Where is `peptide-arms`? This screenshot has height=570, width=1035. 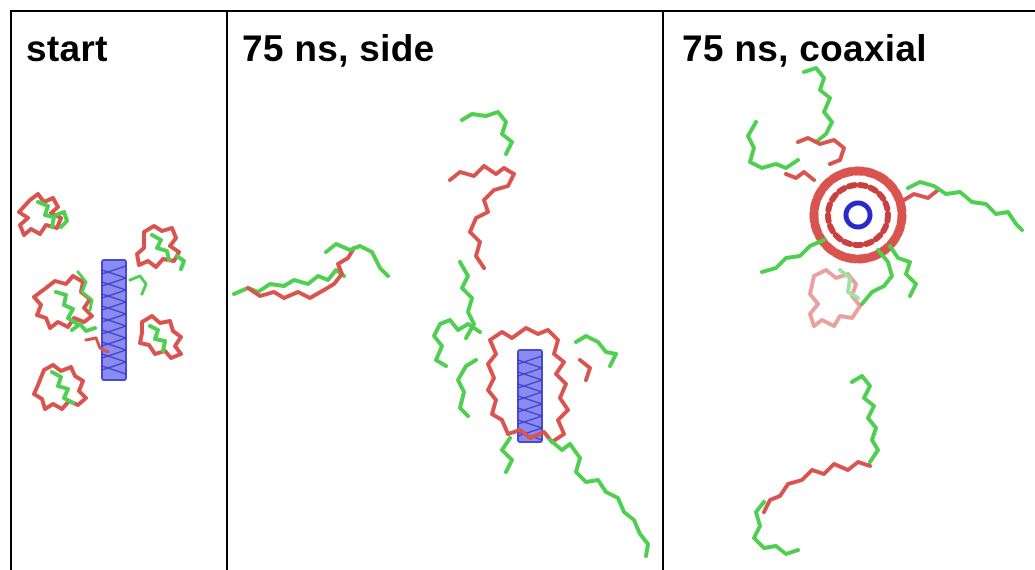 peptide-arms is located at coordinates (892, 243).